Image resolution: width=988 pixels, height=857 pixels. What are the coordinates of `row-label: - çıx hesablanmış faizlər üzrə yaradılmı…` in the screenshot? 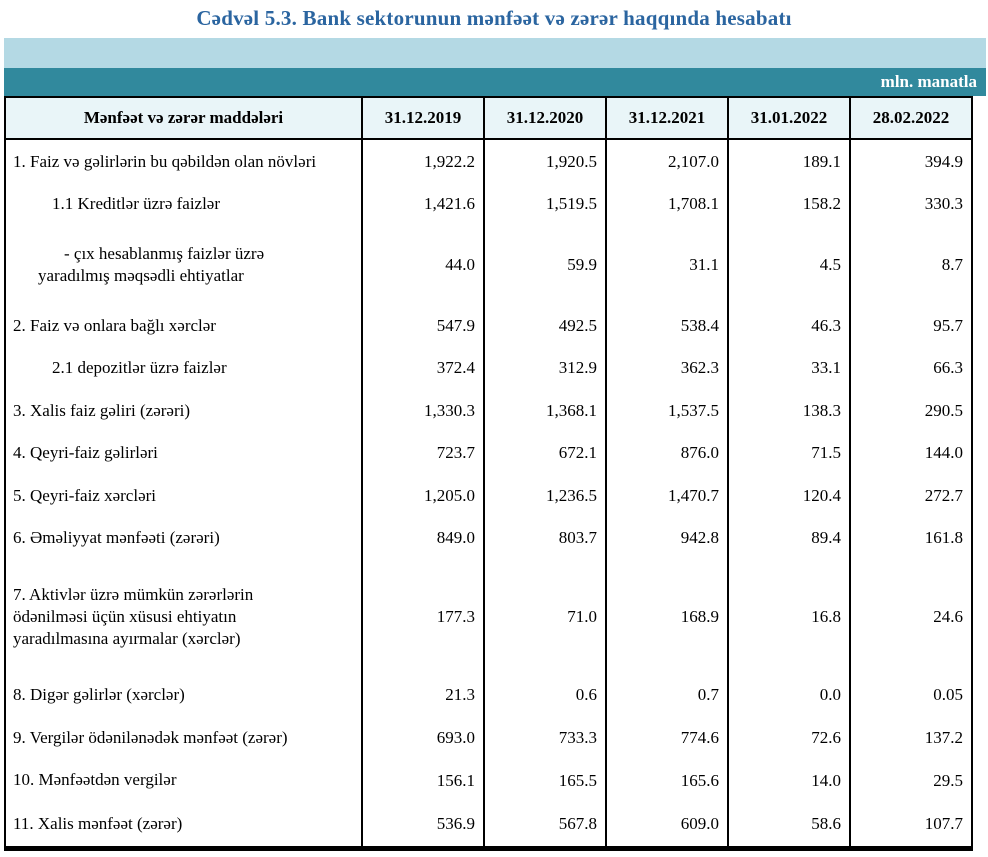 It's located at (183, 265).